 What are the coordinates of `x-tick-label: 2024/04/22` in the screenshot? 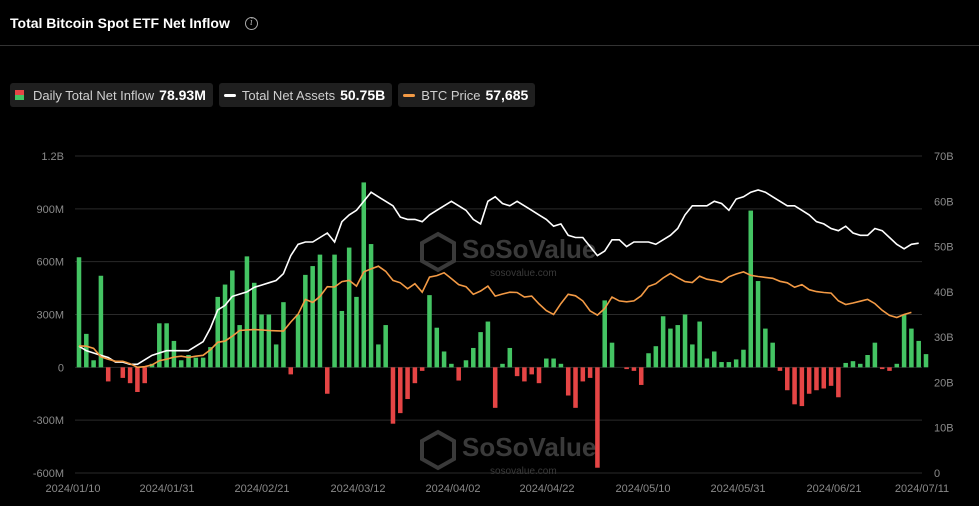 It's located at (546, 489).